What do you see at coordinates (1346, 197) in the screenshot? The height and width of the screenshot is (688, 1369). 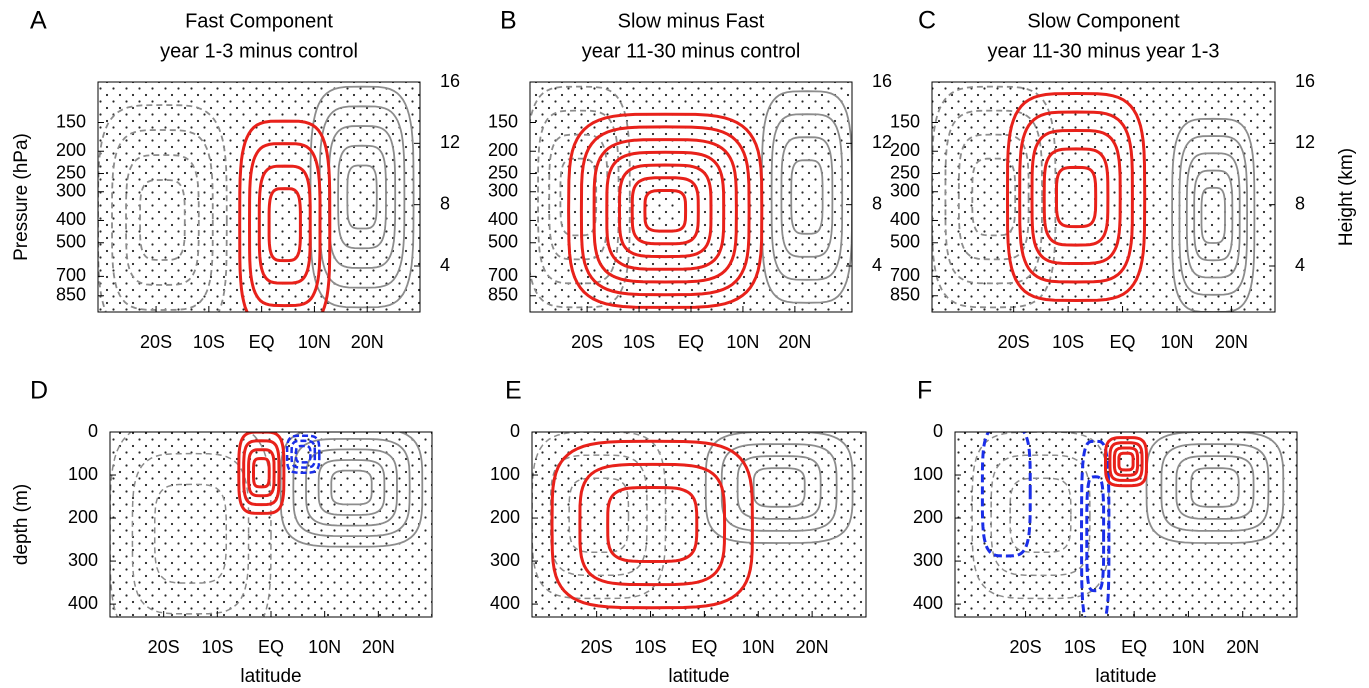 I see `y2-axis-label: Height (km)` at bounding box center [1346, 197].